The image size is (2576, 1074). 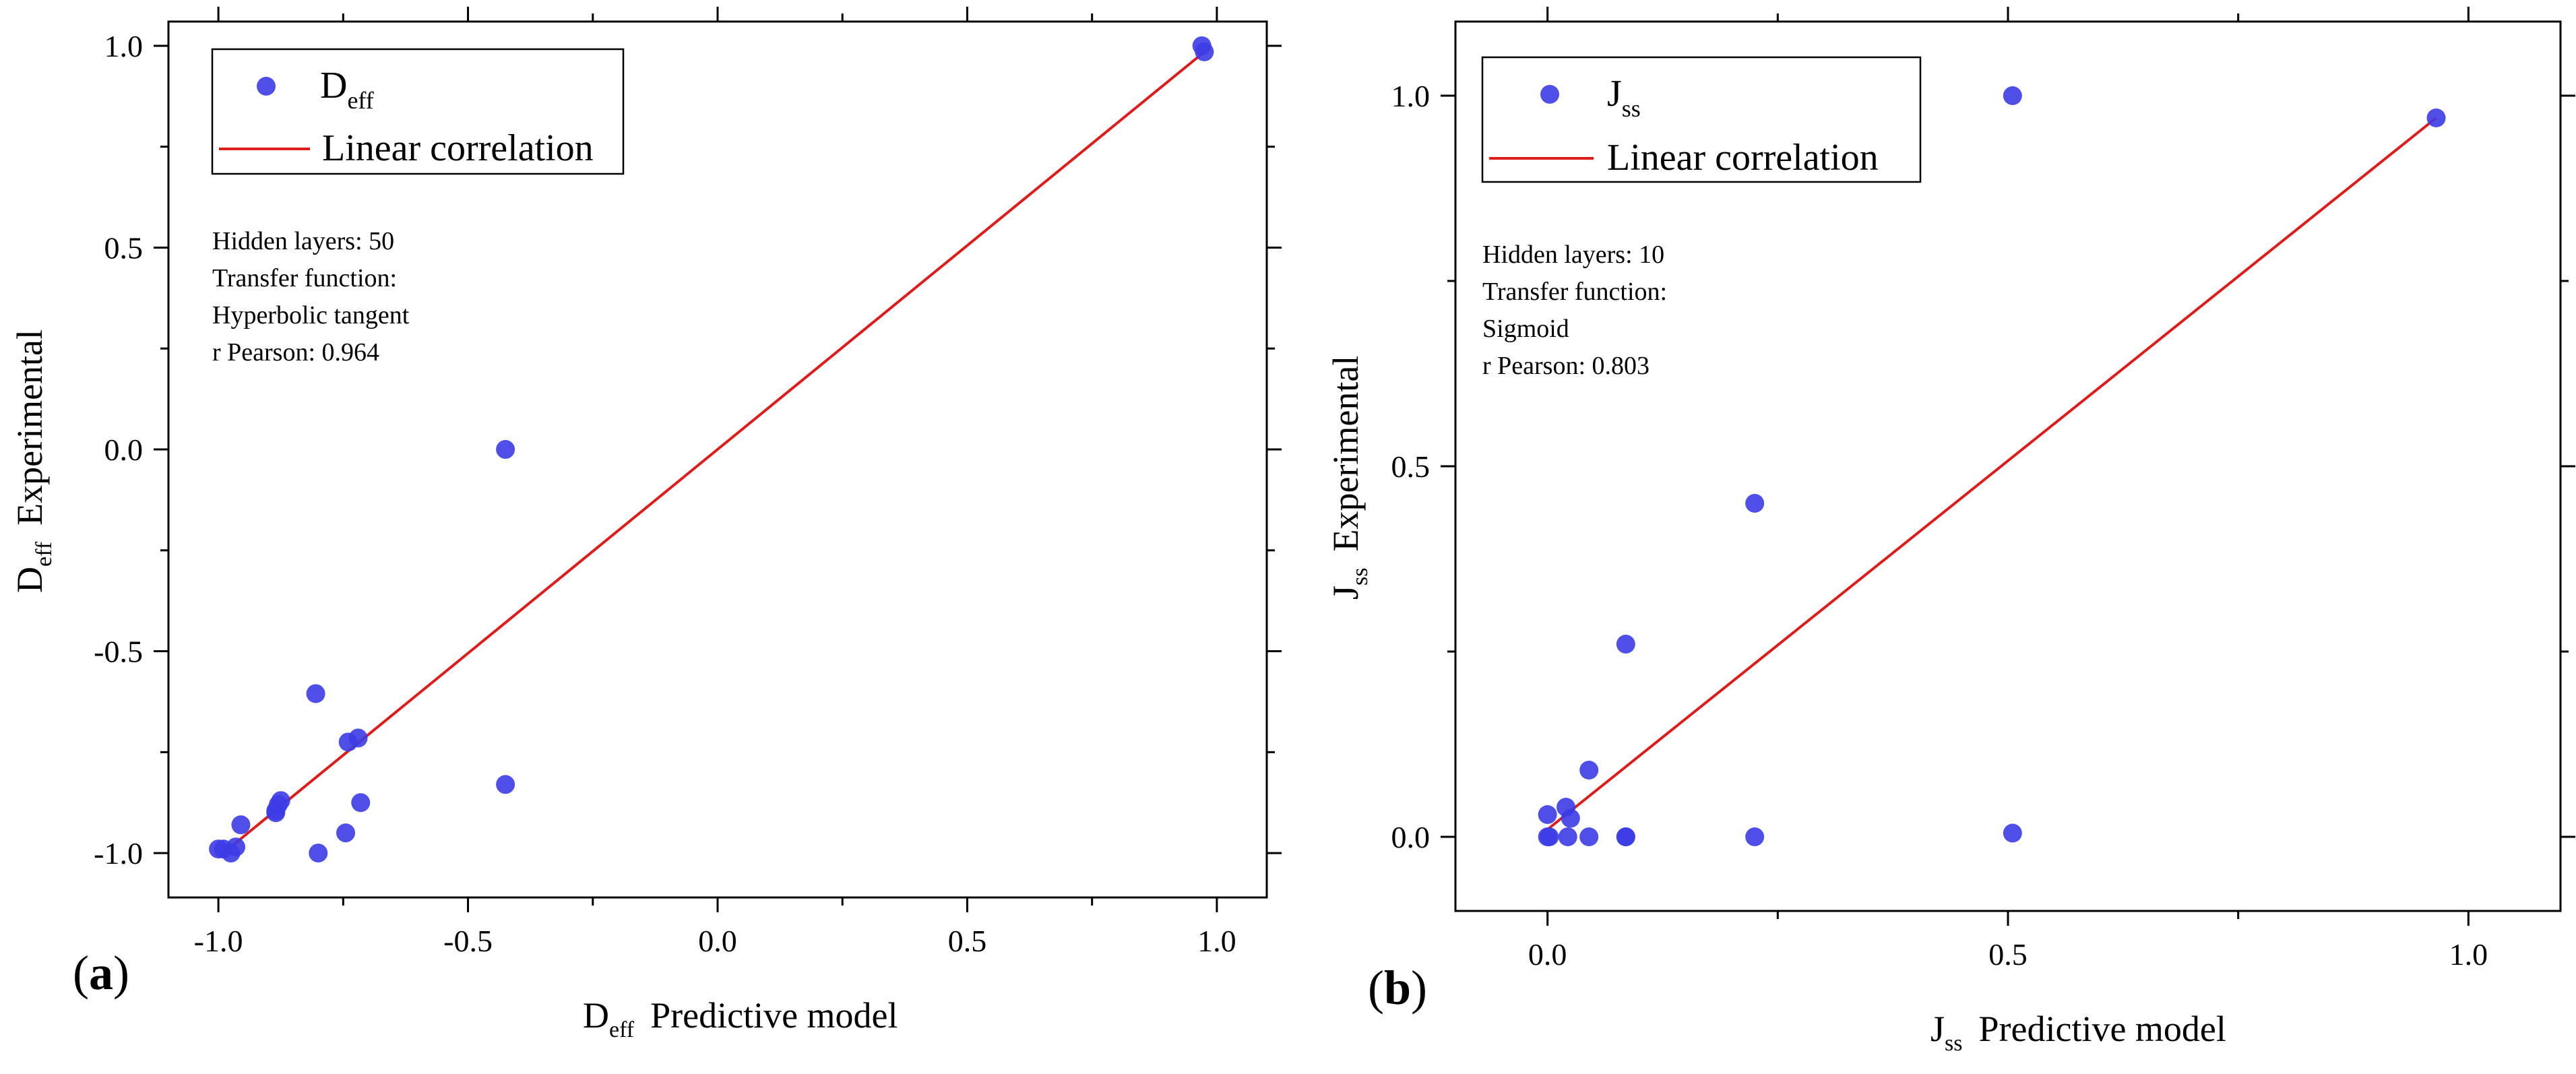 What do you see at coordinates (418, 111) in the screenshot?
I see `legend-box-a` at bounding box center [418, 111].